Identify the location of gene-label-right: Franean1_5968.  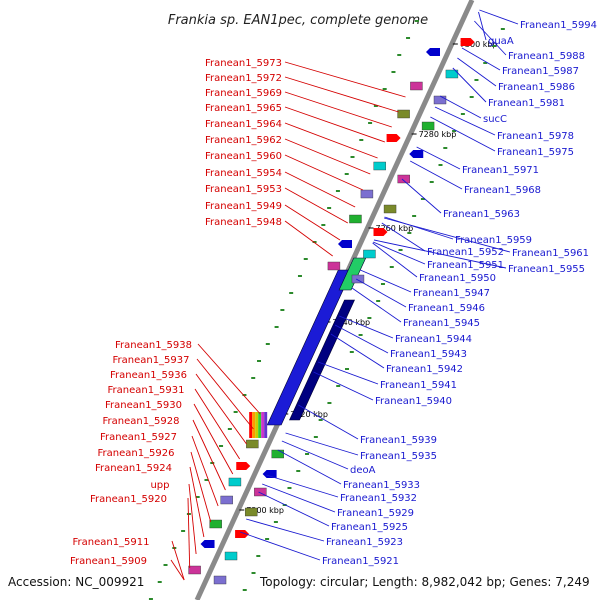
(502, 190).